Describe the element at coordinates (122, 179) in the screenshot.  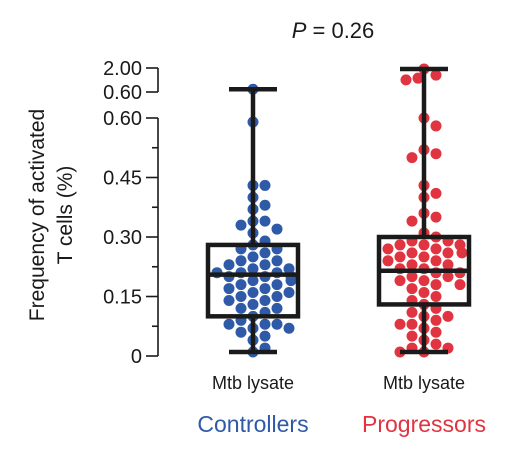
I see `y-tick-label: 0.45` at that location.